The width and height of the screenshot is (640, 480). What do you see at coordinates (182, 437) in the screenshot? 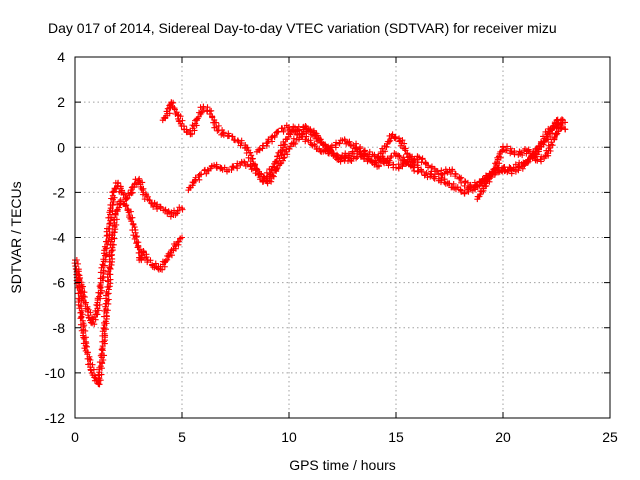
I see `x-tick-label: 5` at bounding box center [182, 437].